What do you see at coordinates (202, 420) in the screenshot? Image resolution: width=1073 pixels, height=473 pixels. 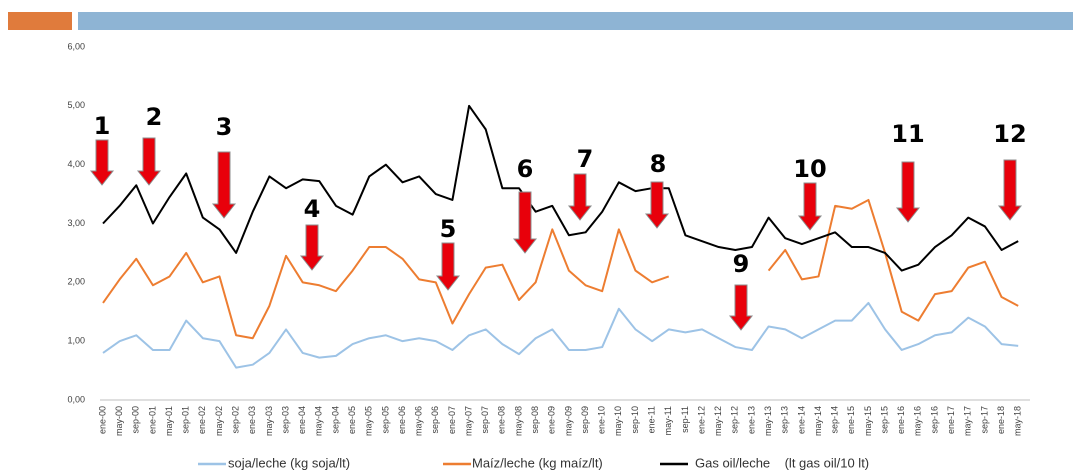 I see `x-tick-label: ene-02` at bounding box center [202, 420].